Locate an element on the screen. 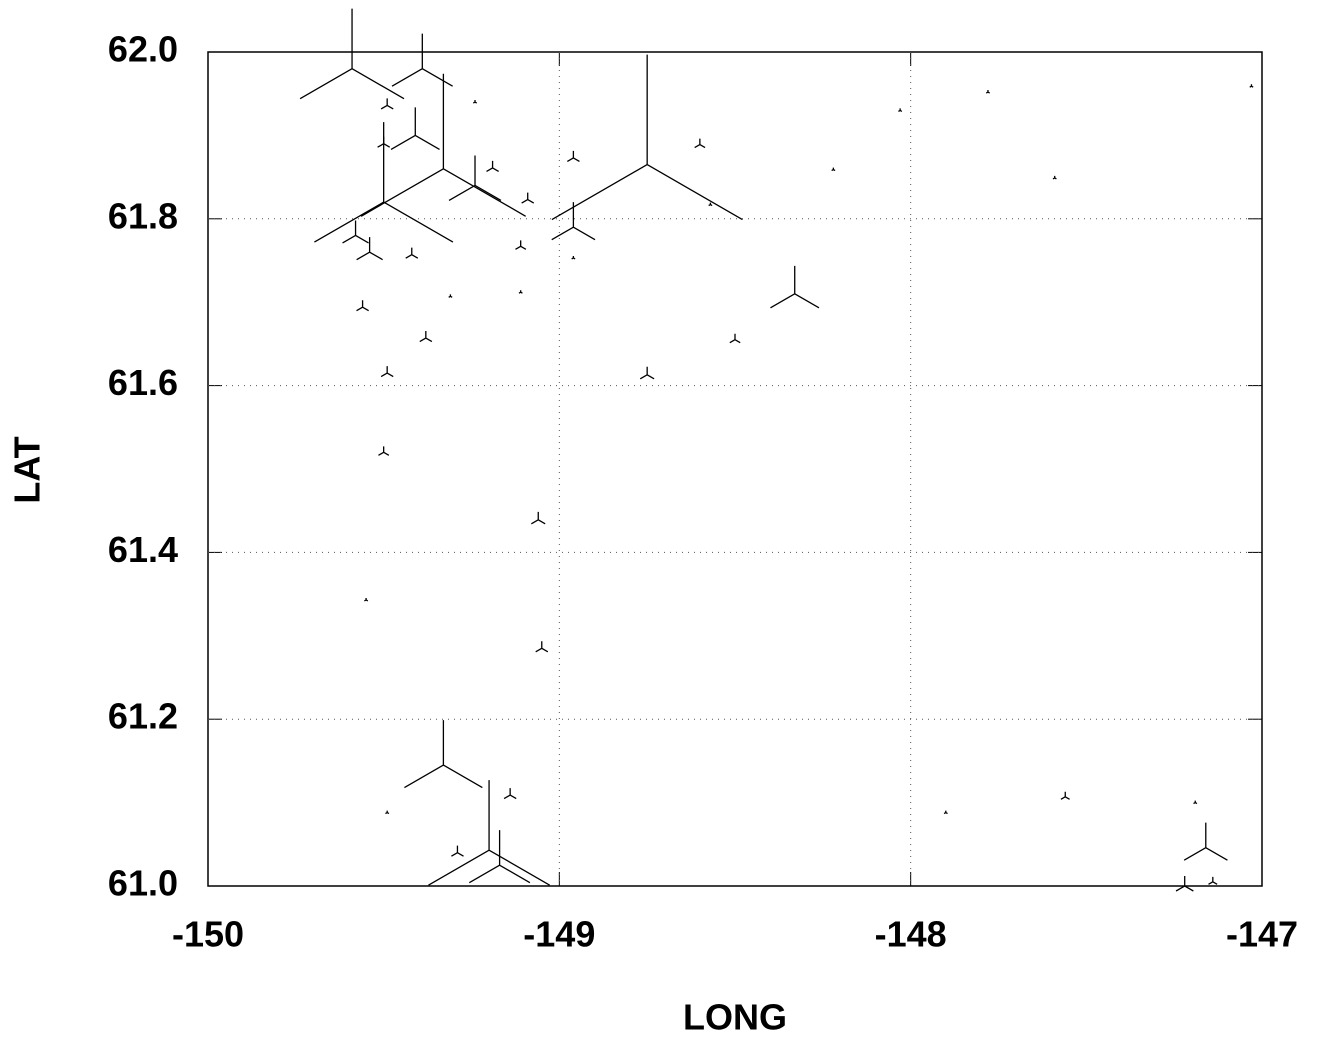  x-axis-label: LONG is located at coordinates (735, 1017).